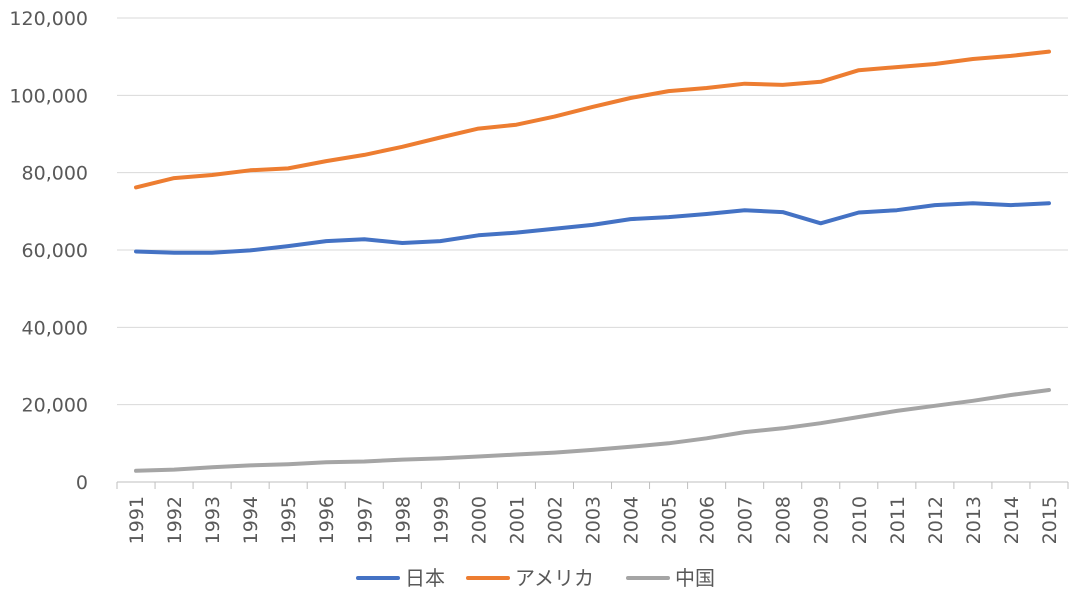 The height and width of the screenshot is (597, 1078). I want to click on x-tick-label: 1999, so click(441, 520).